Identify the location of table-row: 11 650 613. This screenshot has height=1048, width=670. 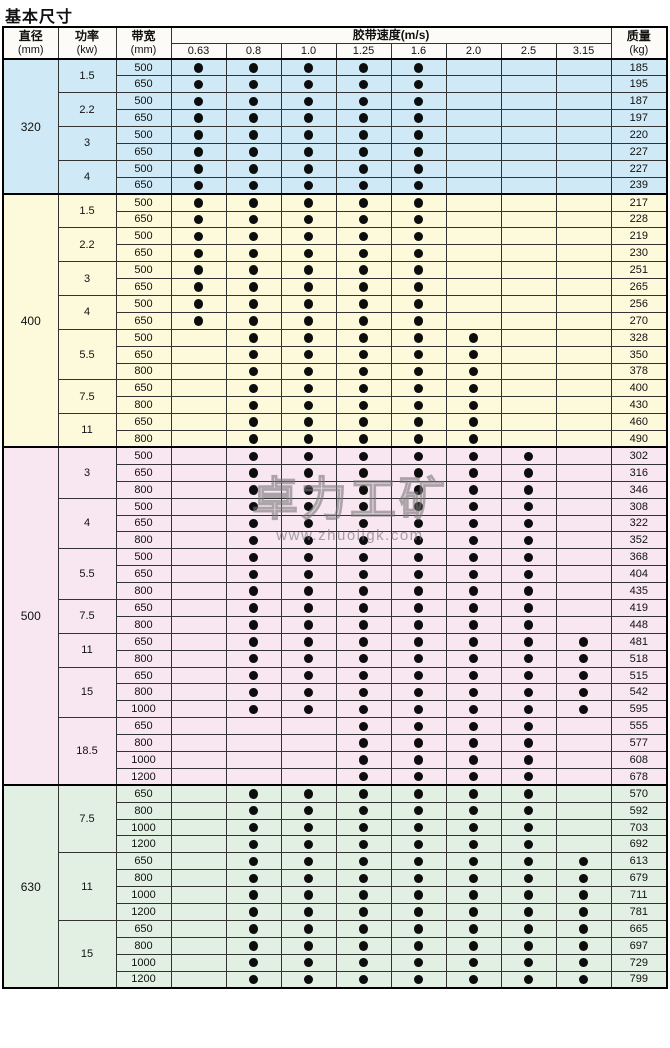
(335, 886).